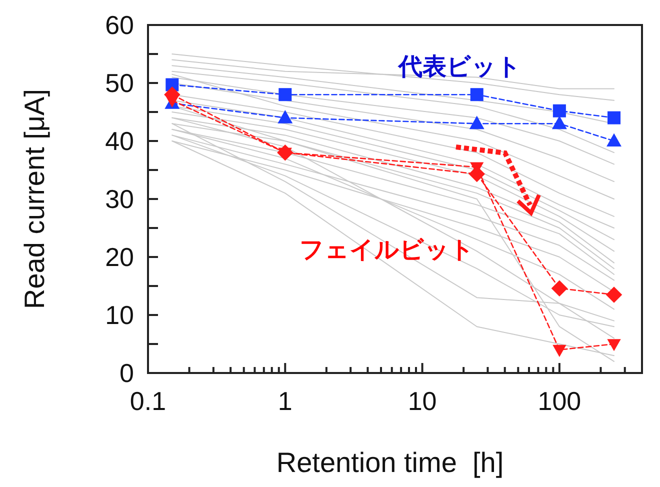 The image size is (660, 487). Describe the element at coordinates (387, 250) in the screenshot. I see `annotation: フェイルビット` at that location.